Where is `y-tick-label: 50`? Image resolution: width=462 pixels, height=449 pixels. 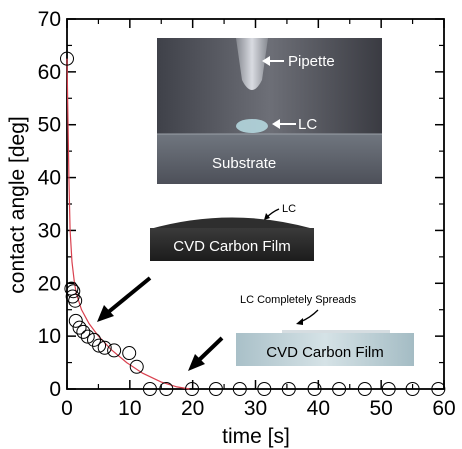
y-tick-label: 50 is located at coordinates (49, 125).